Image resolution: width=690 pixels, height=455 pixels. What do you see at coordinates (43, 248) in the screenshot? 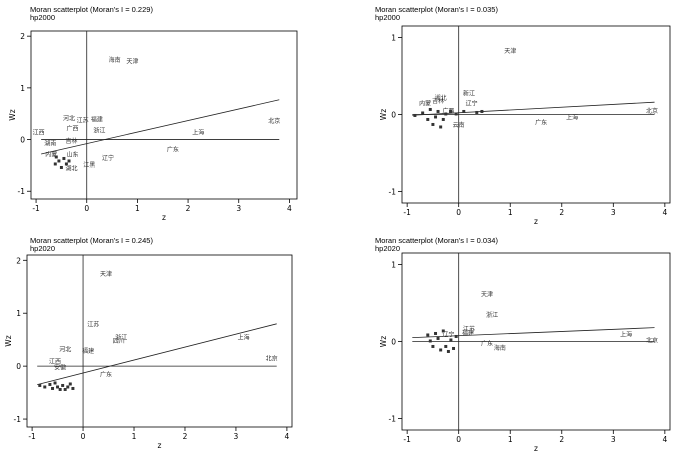
I see `chart-subtitle: hp2020` at bounding box center [43, 248].